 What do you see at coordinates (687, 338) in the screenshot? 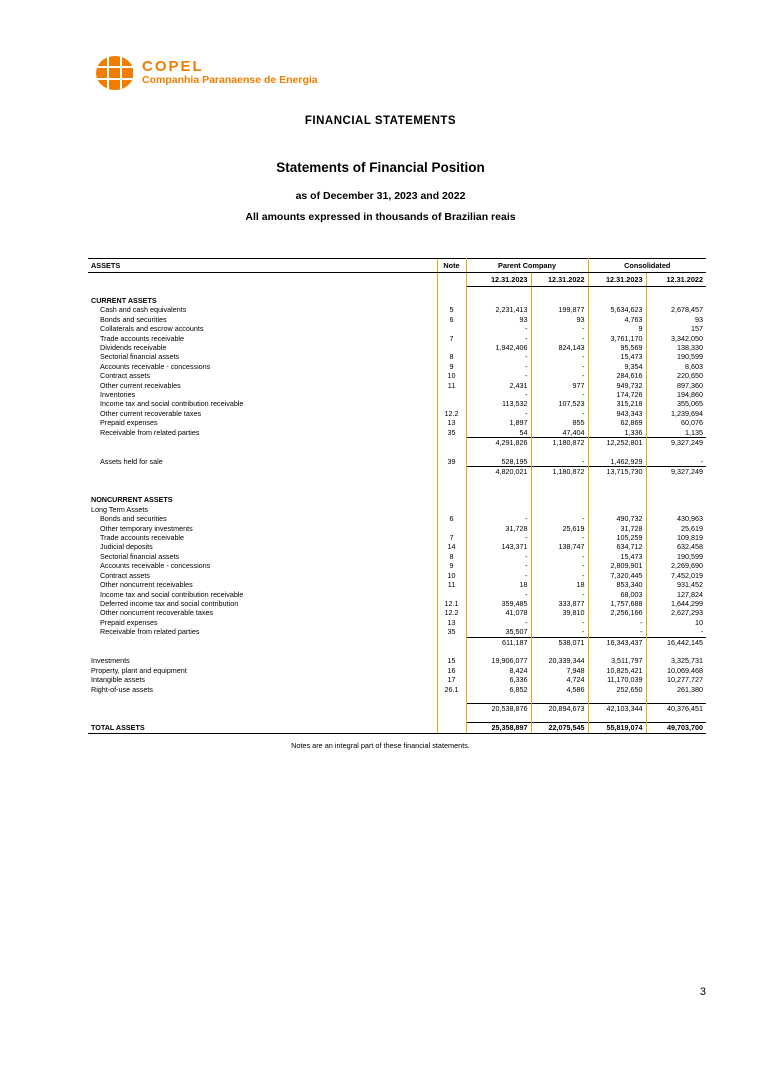
I see `row-value: 3,342,050` at bounding box center [687, 338].